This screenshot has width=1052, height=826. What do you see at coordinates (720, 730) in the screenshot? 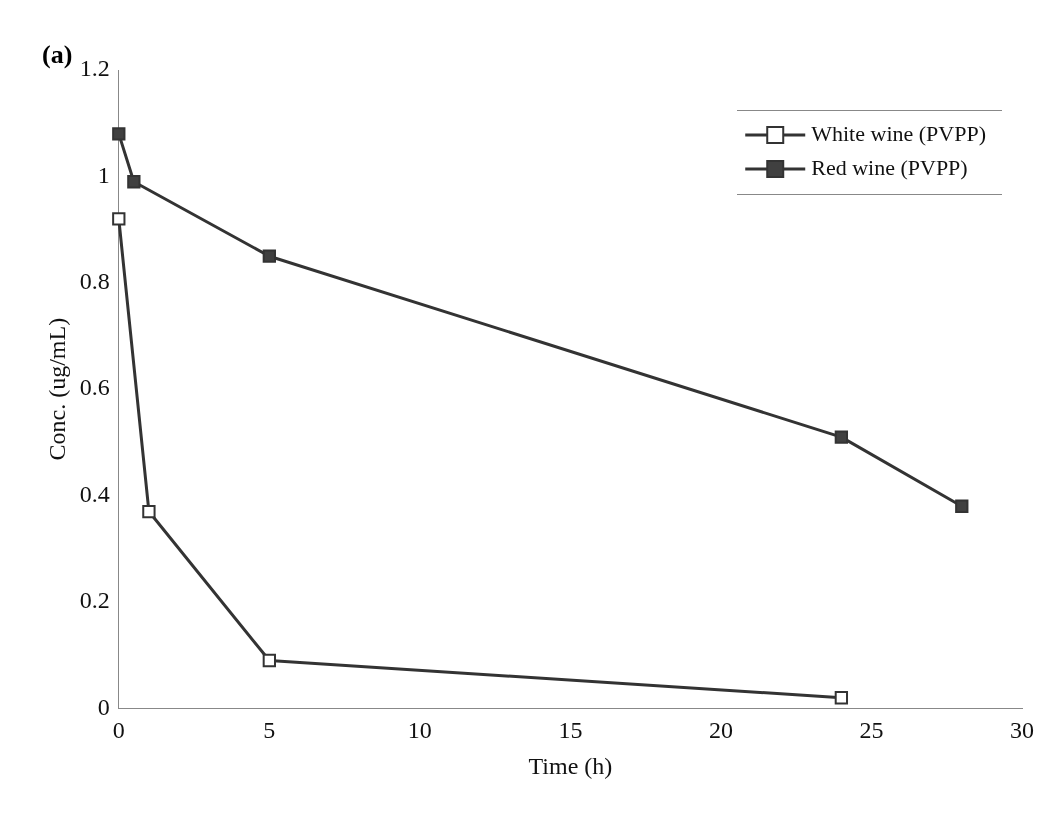
I see `x-tick-label: 20` at bounding box center [720, 730].